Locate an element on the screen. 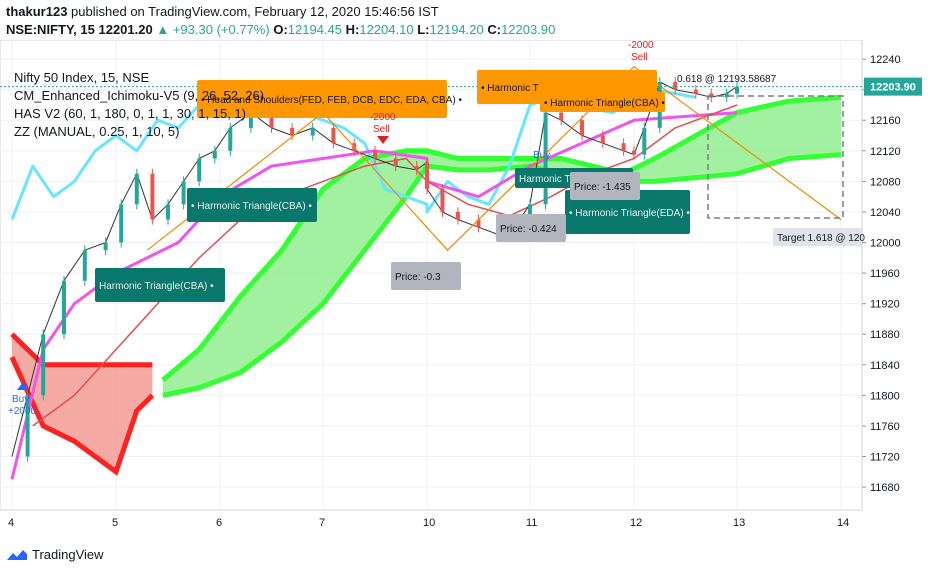 This screenshot has height=575, width=932. open-label: O: is located at coordinates (280, 29).